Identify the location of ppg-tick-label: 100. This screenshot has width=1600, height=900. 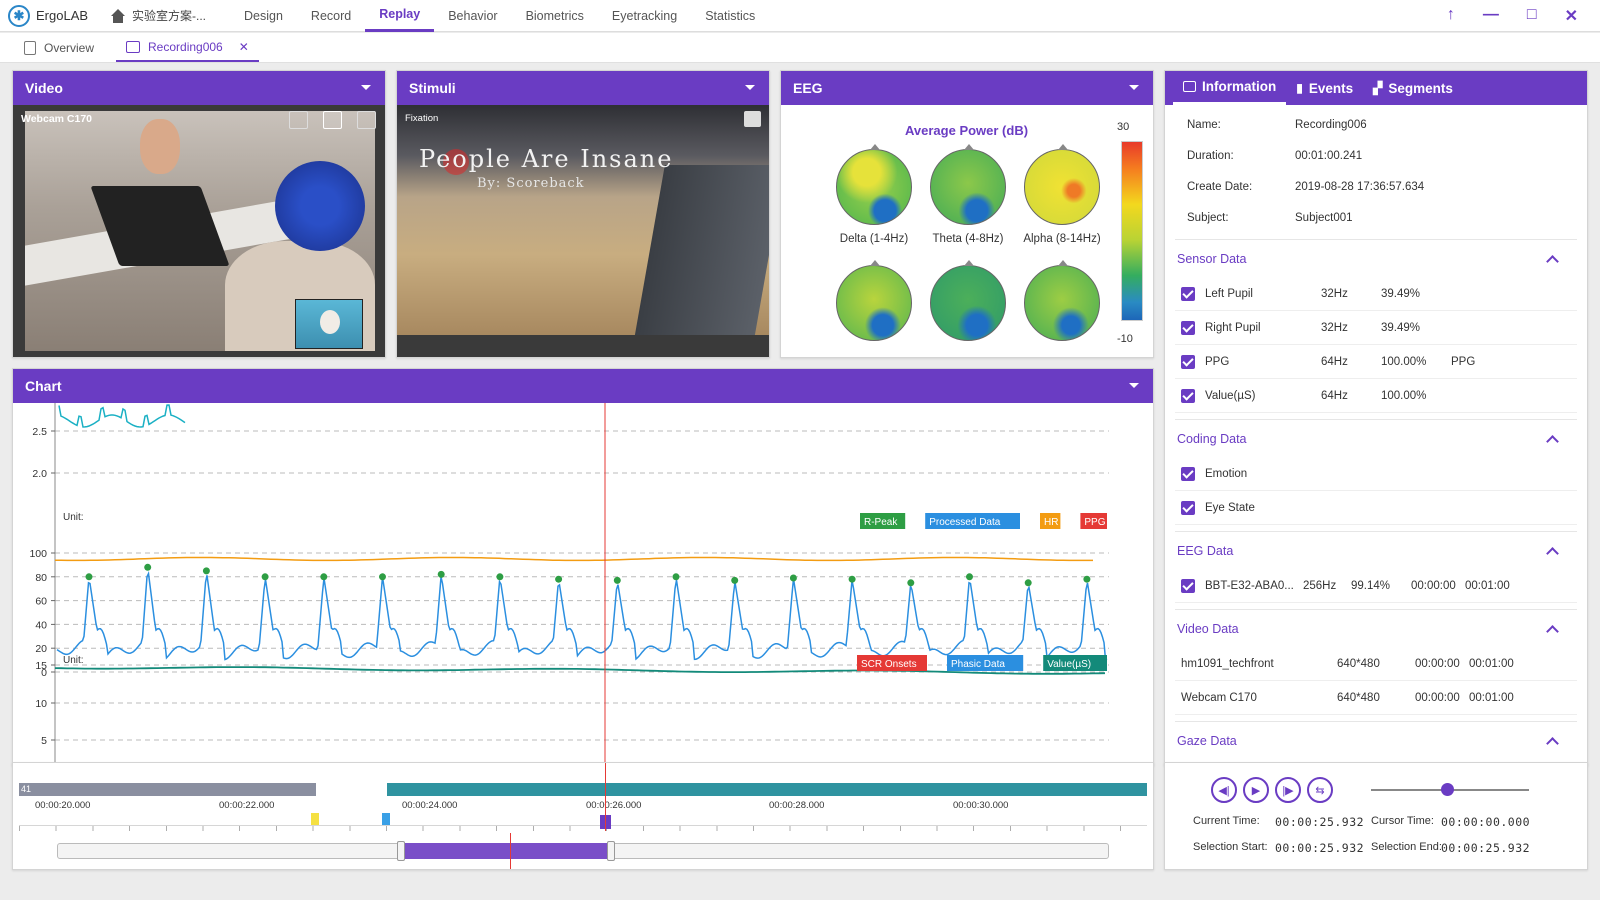
(38, 554).